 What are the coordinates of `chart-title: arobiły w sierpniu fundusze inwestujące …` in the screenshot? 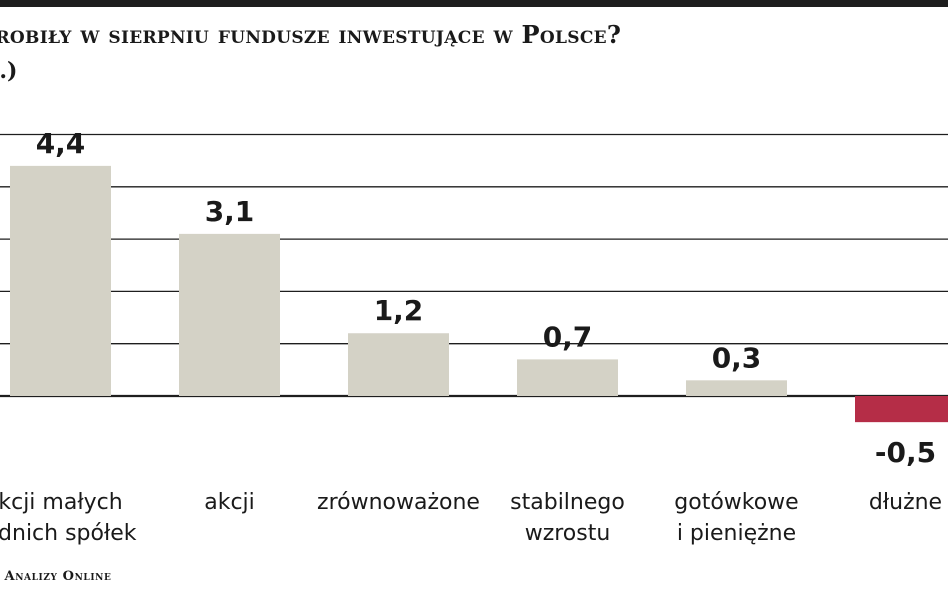 It's located at (311, 34).